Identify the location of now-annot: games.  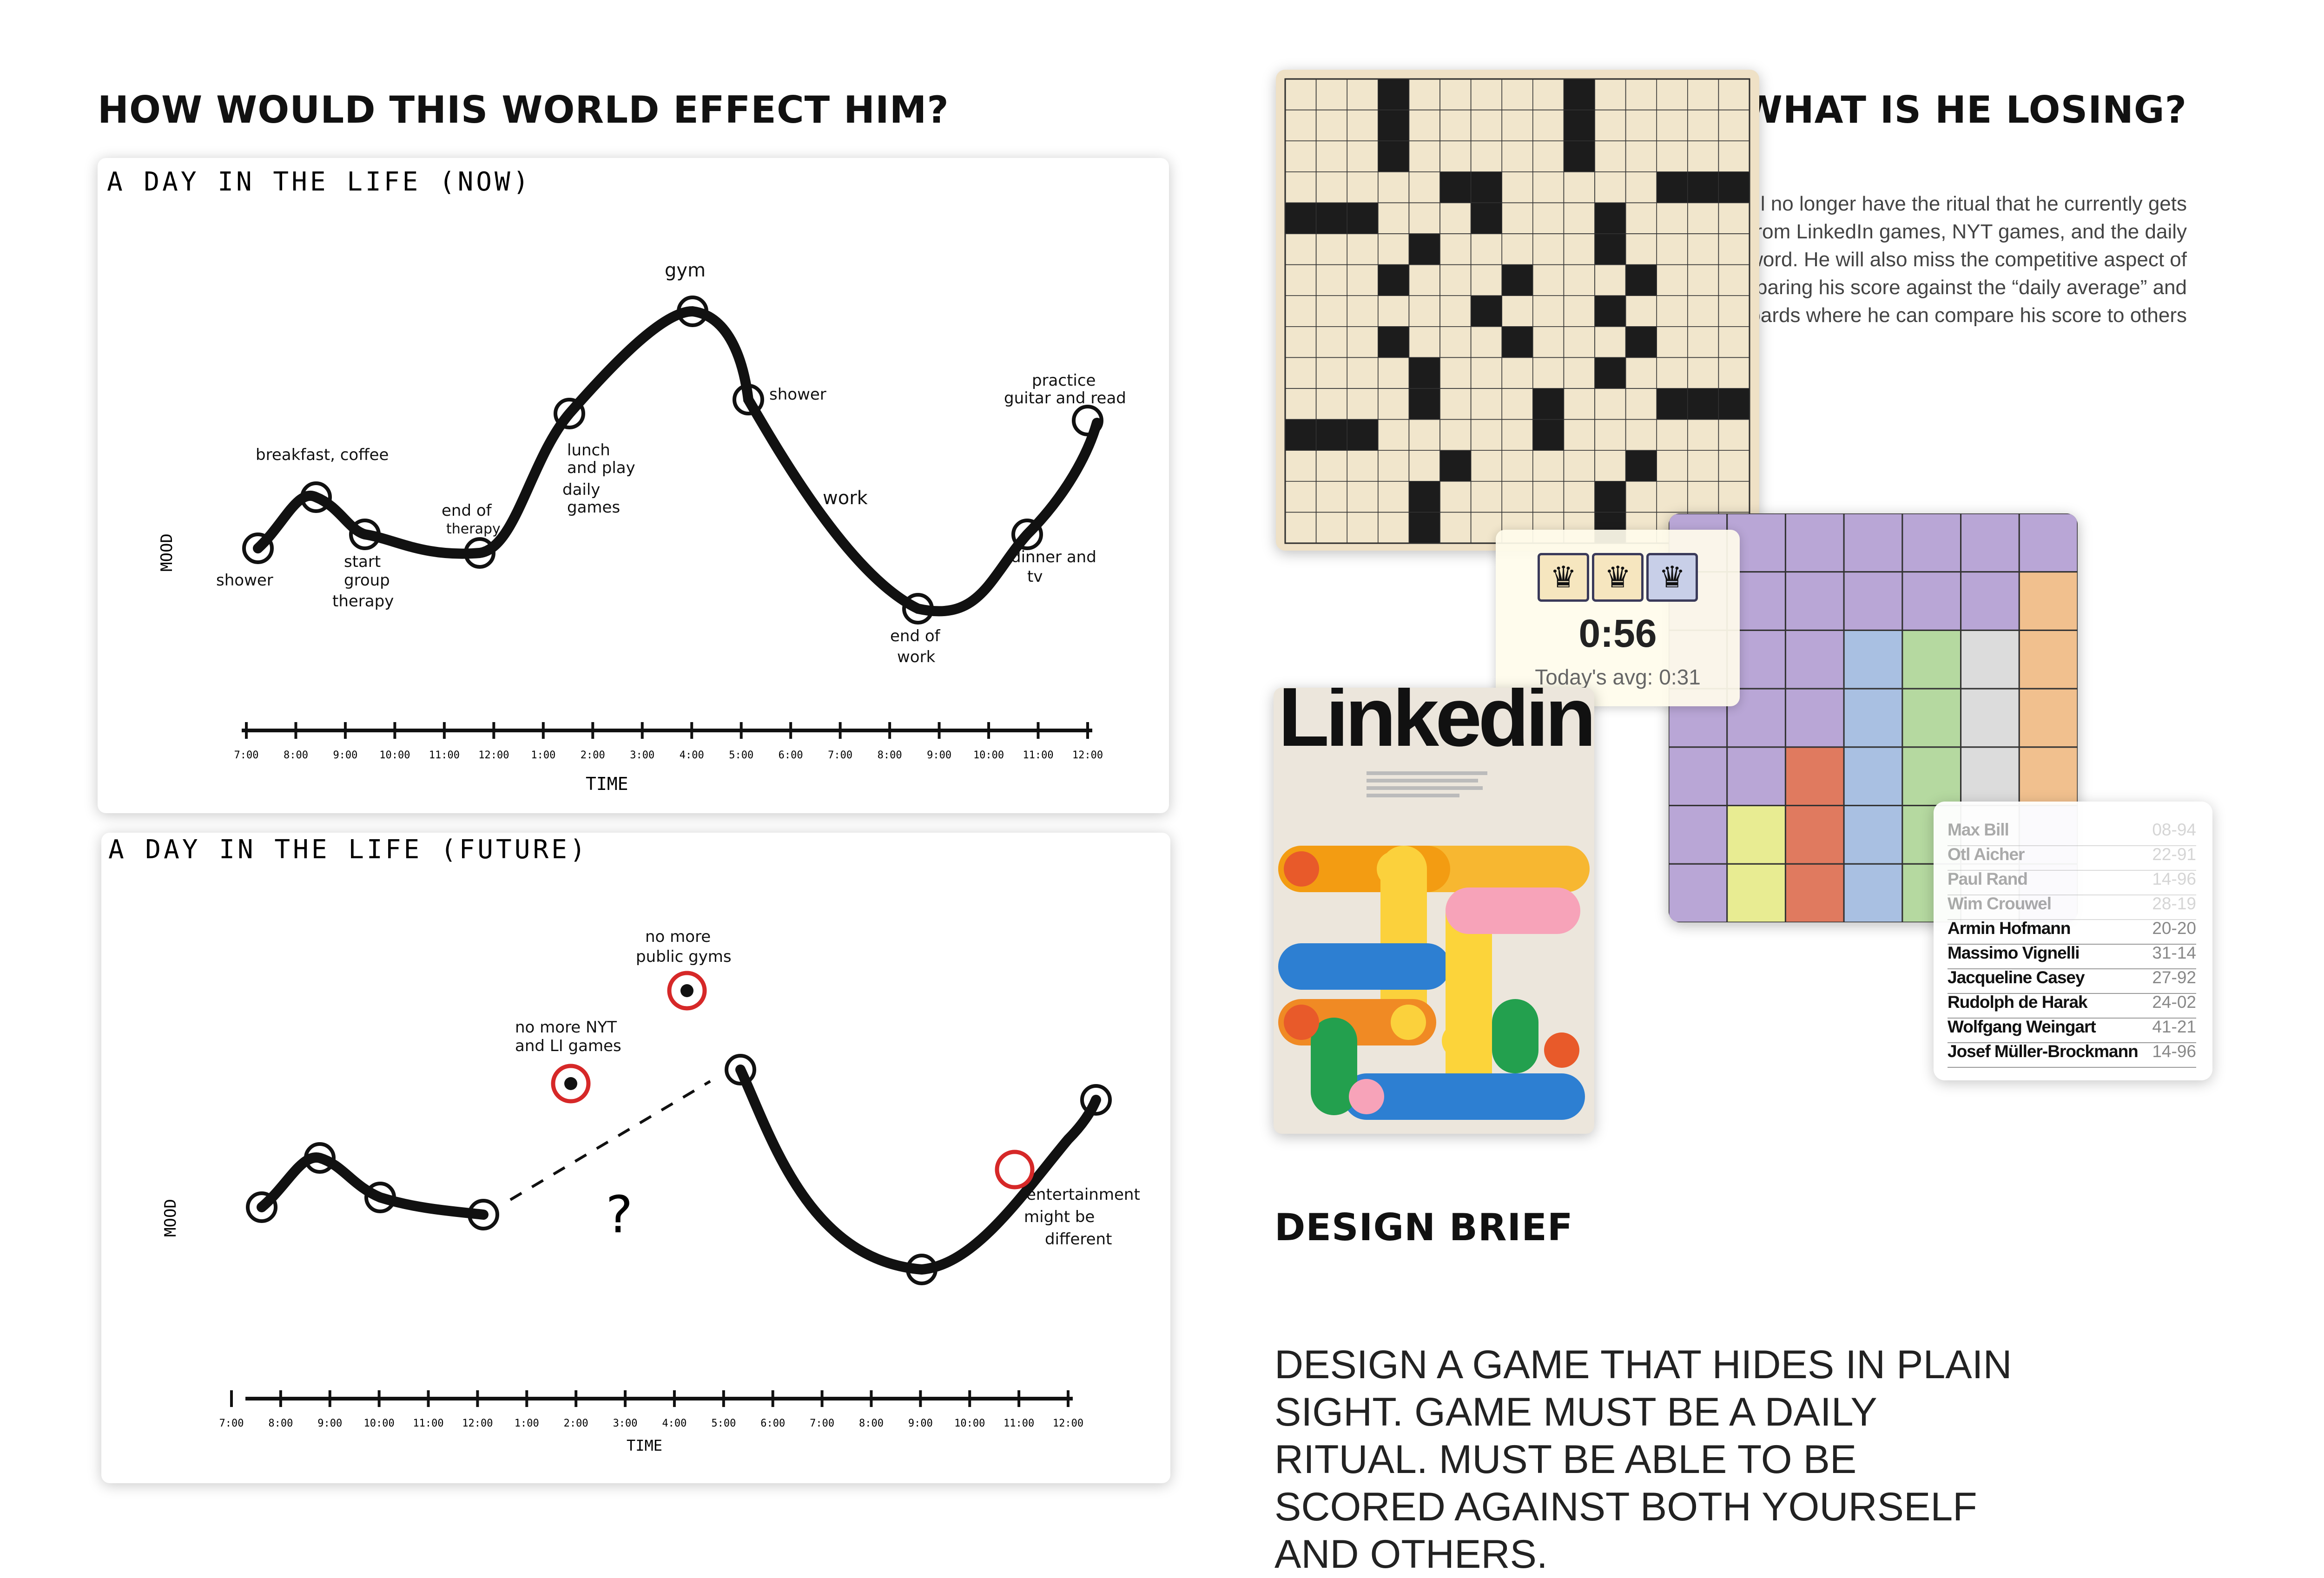
(593, 508).